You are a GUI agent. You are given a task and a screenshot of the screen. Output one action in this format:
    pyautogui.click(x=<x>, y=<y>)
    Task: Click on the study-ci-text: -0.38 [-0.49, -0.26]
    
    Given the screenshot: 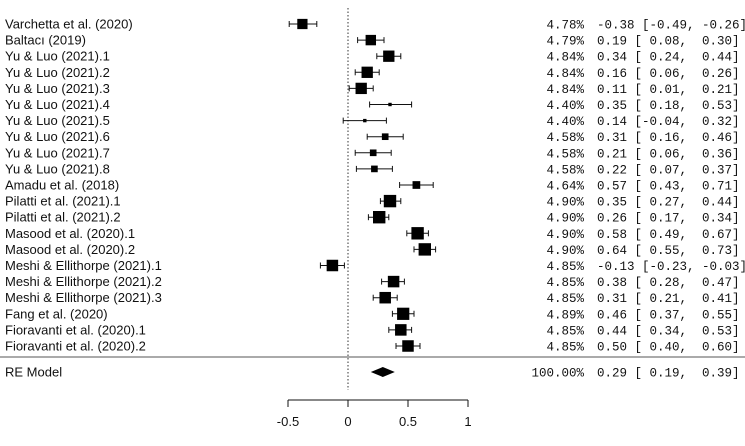 What is the action you would take?
    pyautogui.click(x=671, y=26)
    